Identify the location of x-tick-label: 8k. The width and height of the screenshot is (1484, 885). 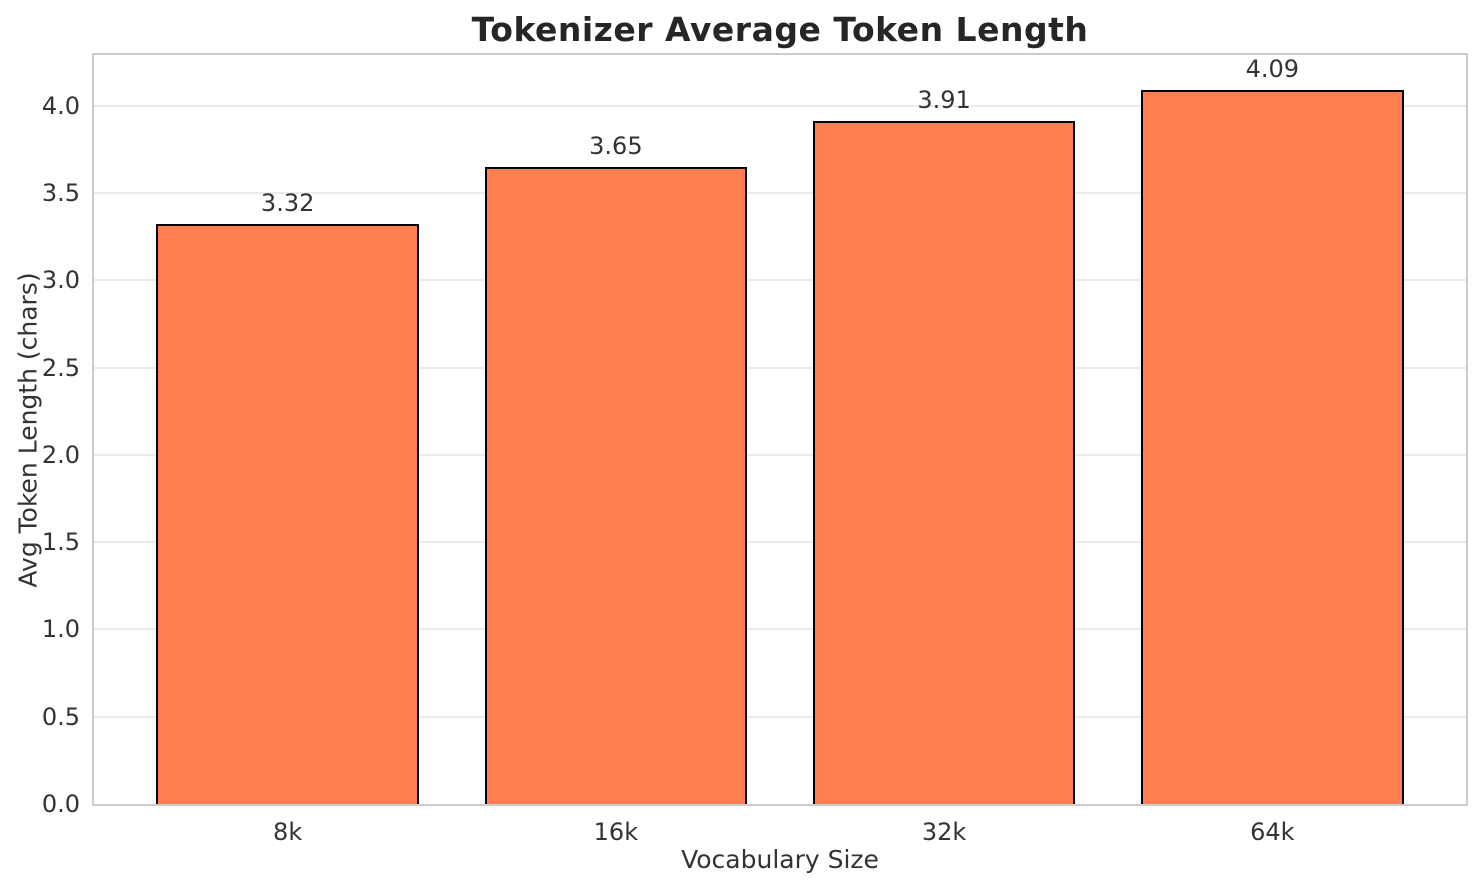
(288, 832).